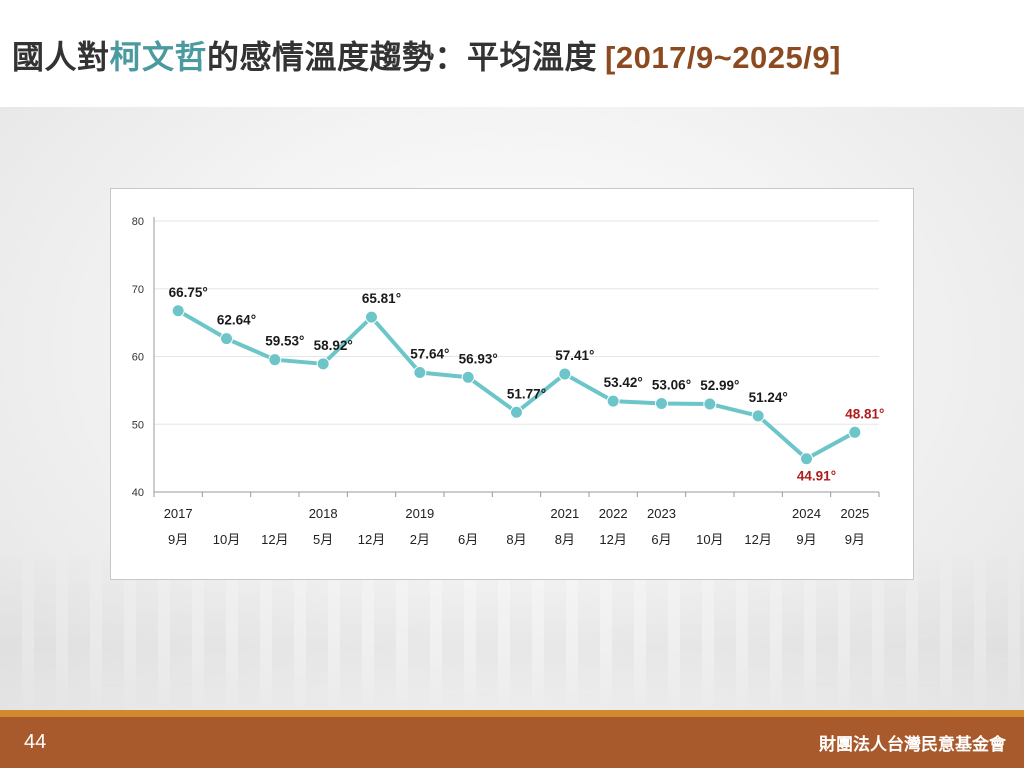 Image resolution: width=1024 pixels, height=768 pixels. Describe the element at coordinates (236, 320) in the screenshot. I see `data-label: 62.64°` at that location.